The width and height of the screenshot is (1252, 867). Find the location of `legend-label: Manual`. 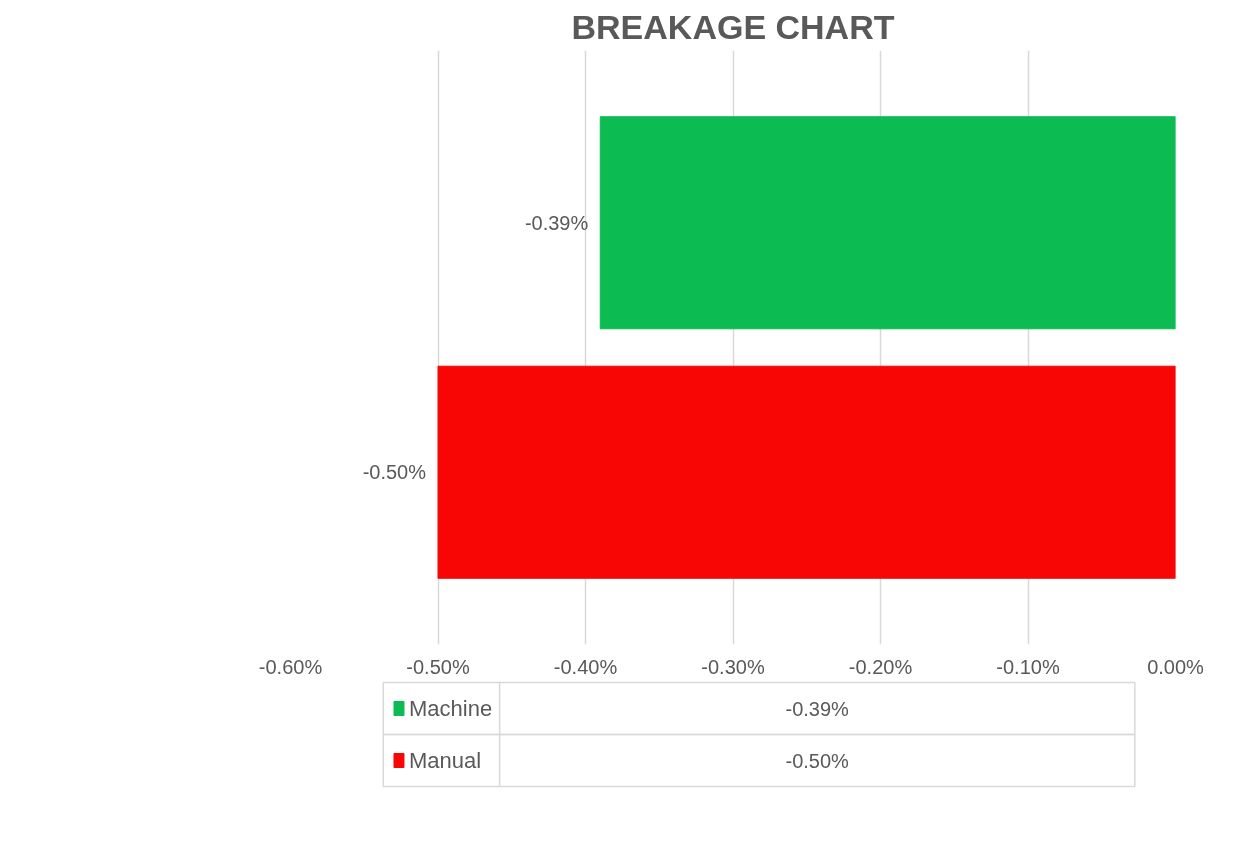

legend-label: Manual is located at coordinates (445, 760).